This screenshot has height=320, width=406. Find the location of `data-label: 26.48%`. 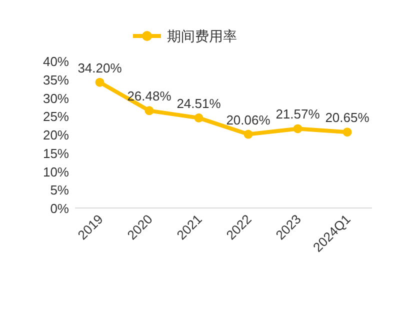

data-label: 26.48% is located at coordinates (149, 96).